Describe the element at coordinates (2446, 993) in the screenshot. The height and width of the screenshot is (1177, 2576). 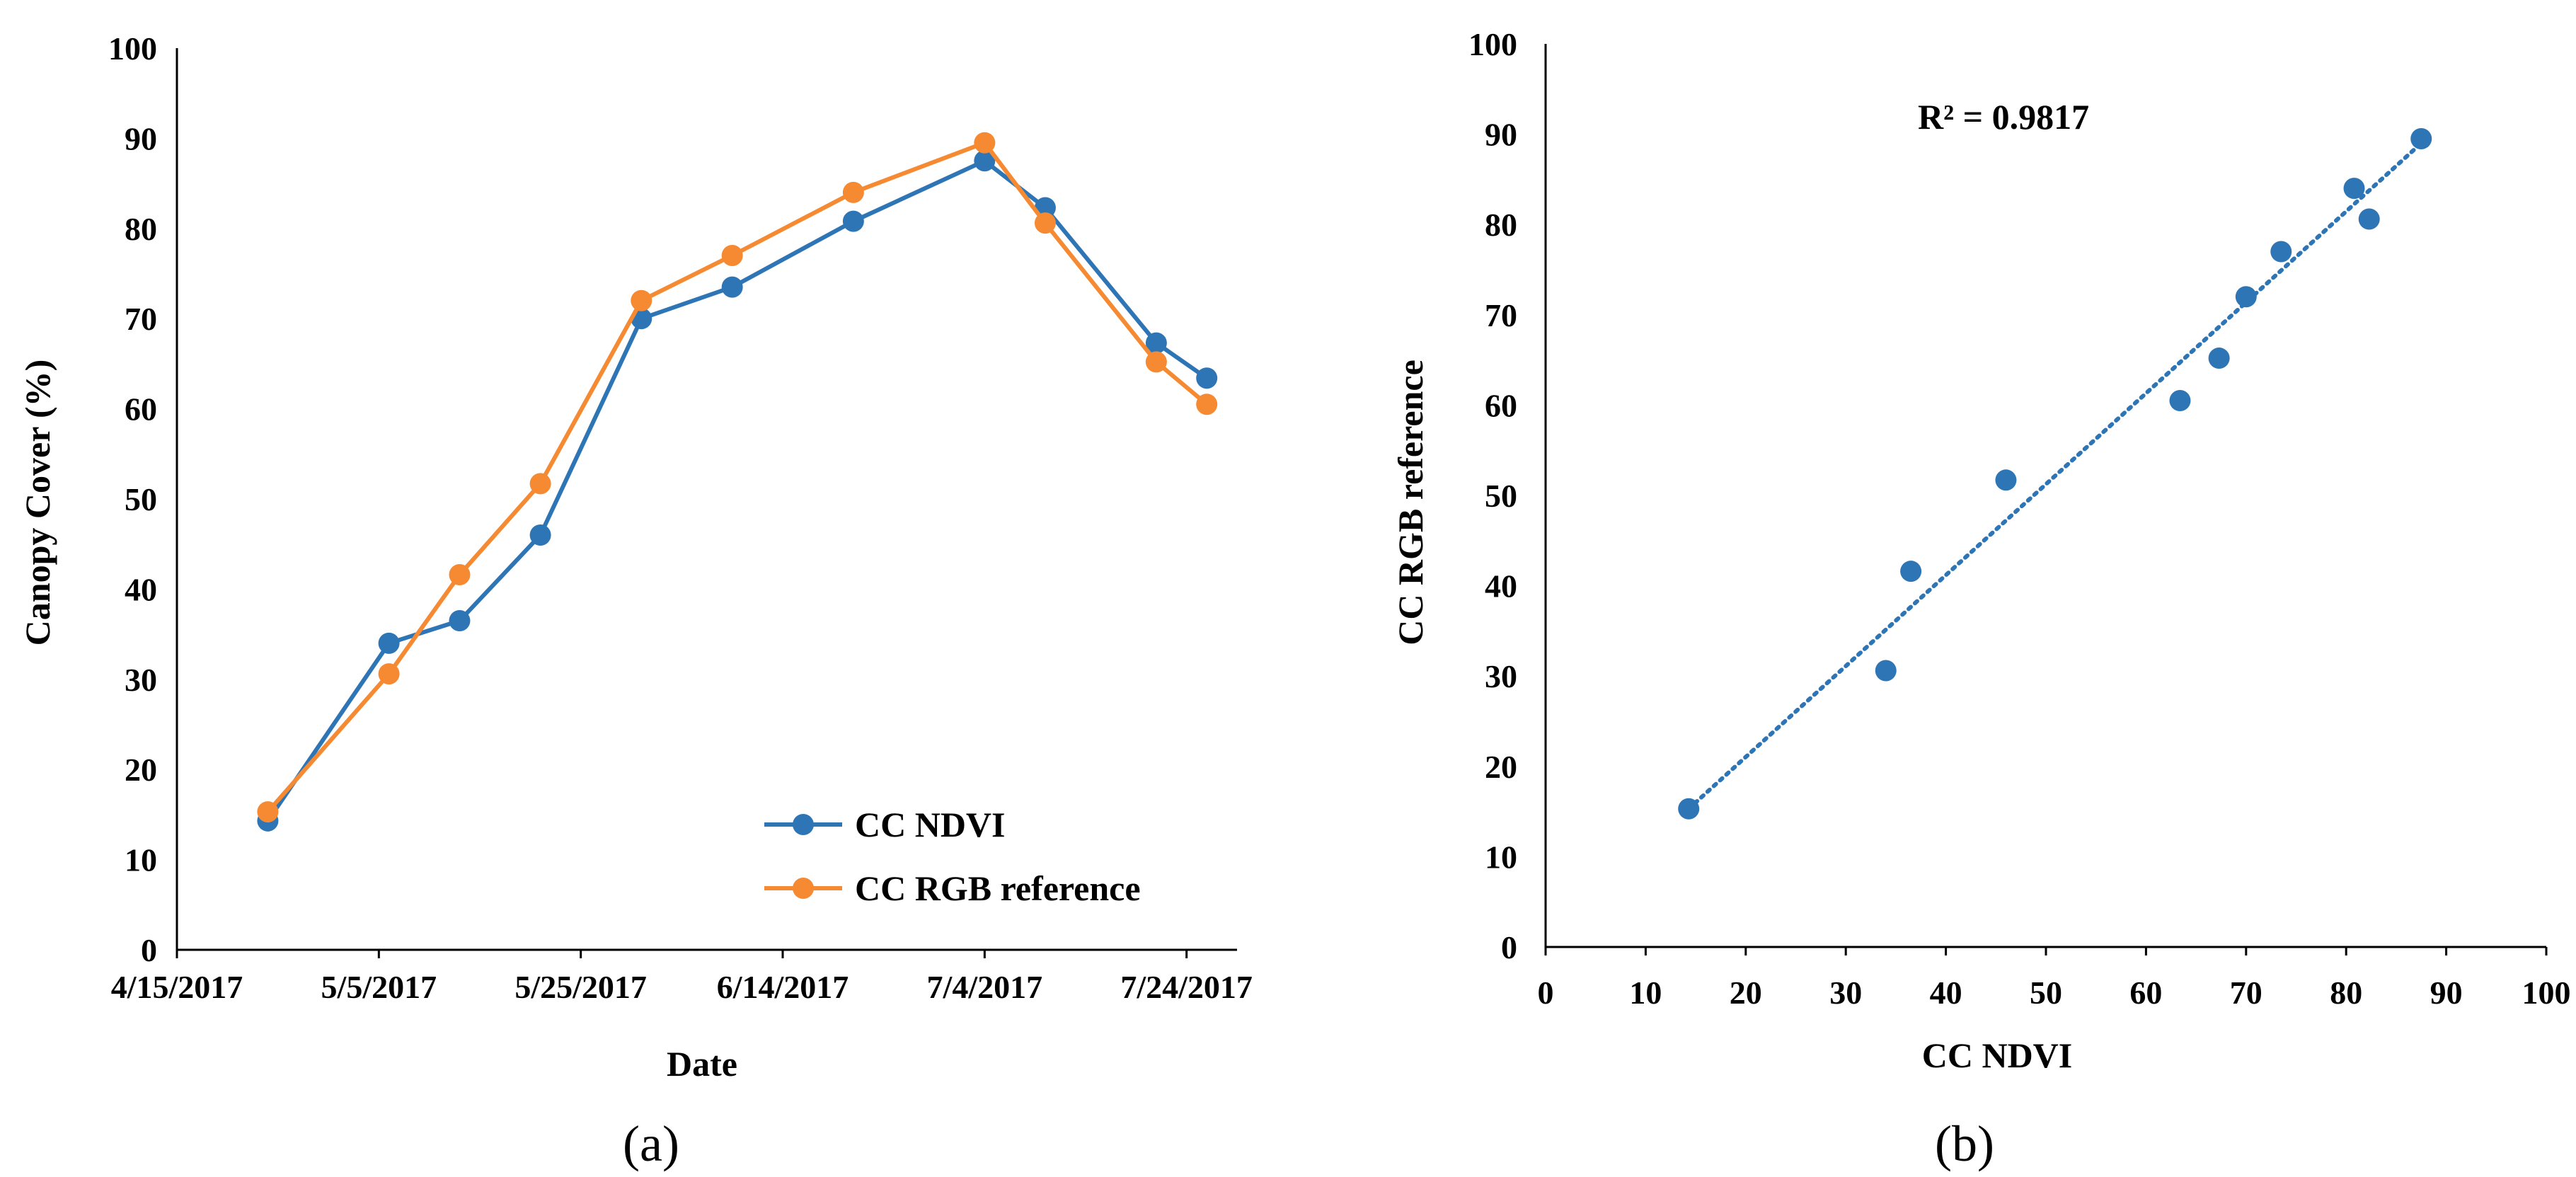
I see `panel-b-x-tick-label: 90` at that location.